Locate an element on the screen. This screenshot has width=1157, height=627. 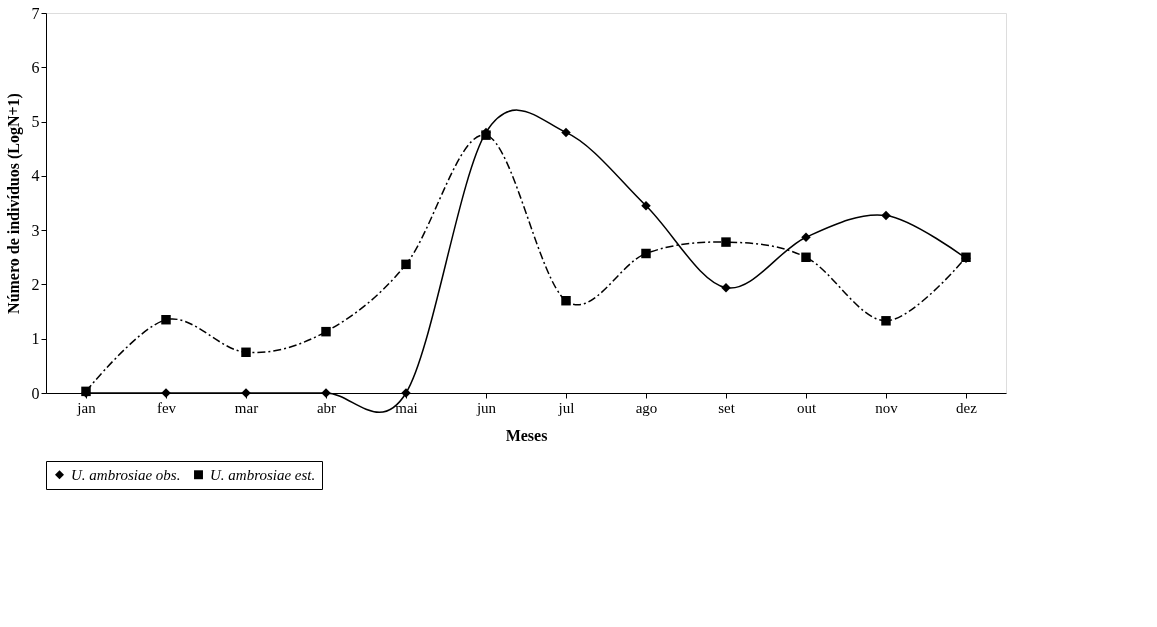
x-tick-label: nov is located at coordinates (887, 407).